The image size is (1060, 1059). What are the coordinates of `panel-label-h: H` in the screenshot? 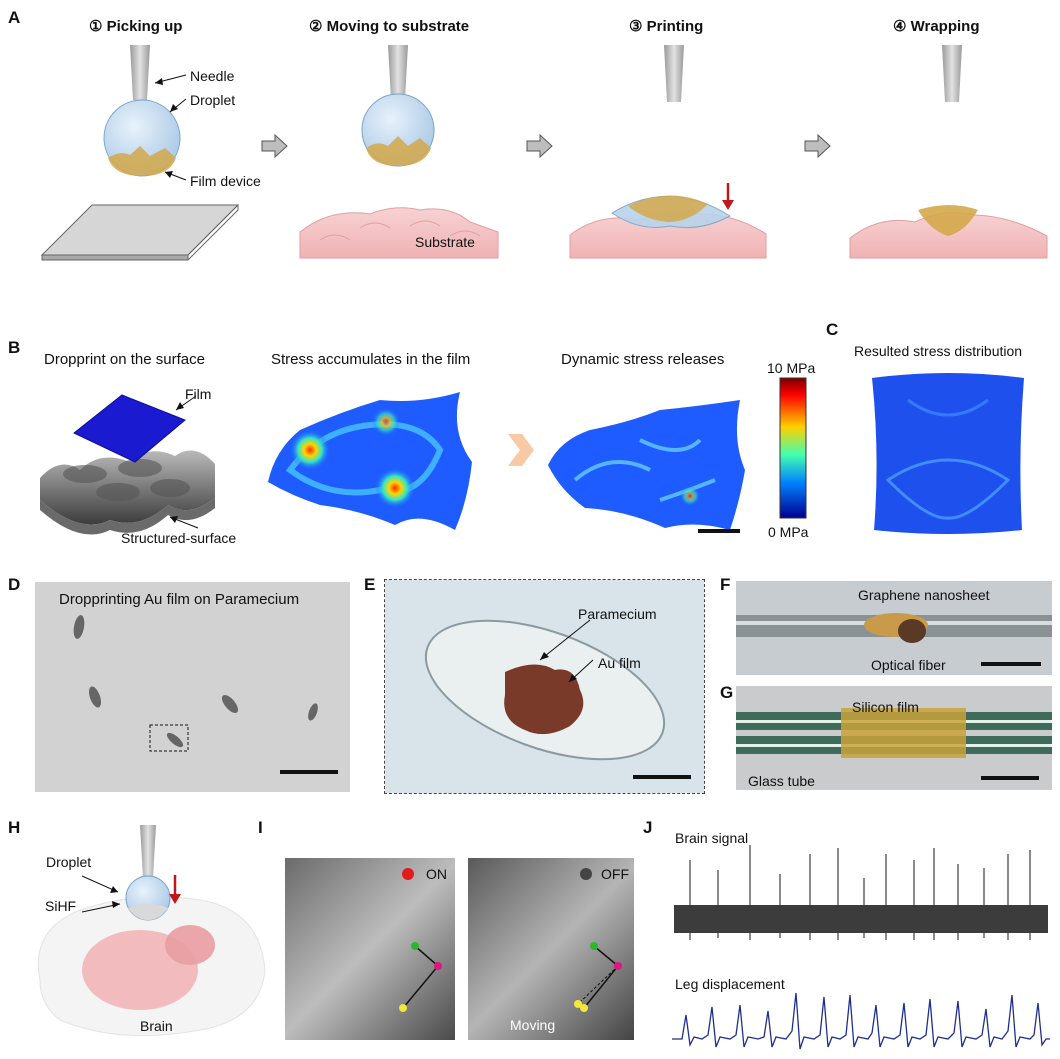 It's located at (14, 827).